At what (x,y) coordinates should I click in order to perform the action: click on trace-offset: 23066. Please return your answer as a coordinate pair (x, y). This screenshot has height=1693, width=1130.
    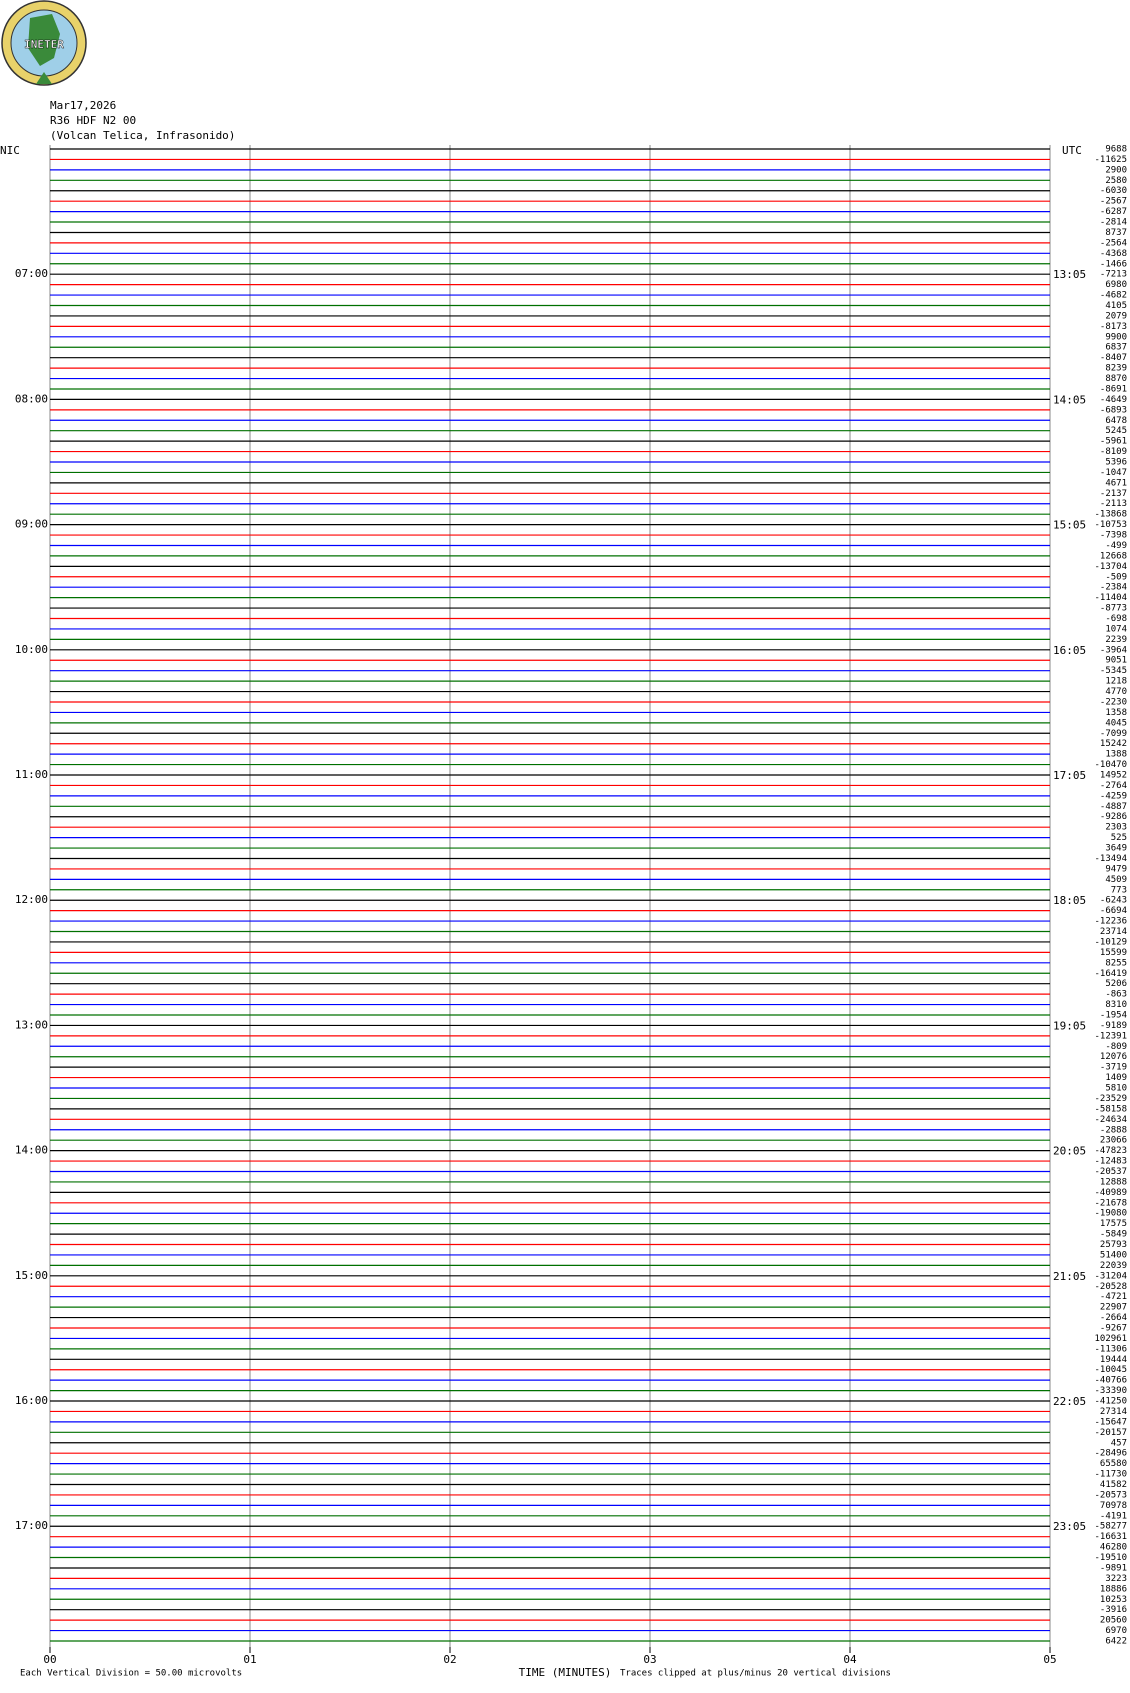
    Looking at the image, I should click on (1113, 1141).